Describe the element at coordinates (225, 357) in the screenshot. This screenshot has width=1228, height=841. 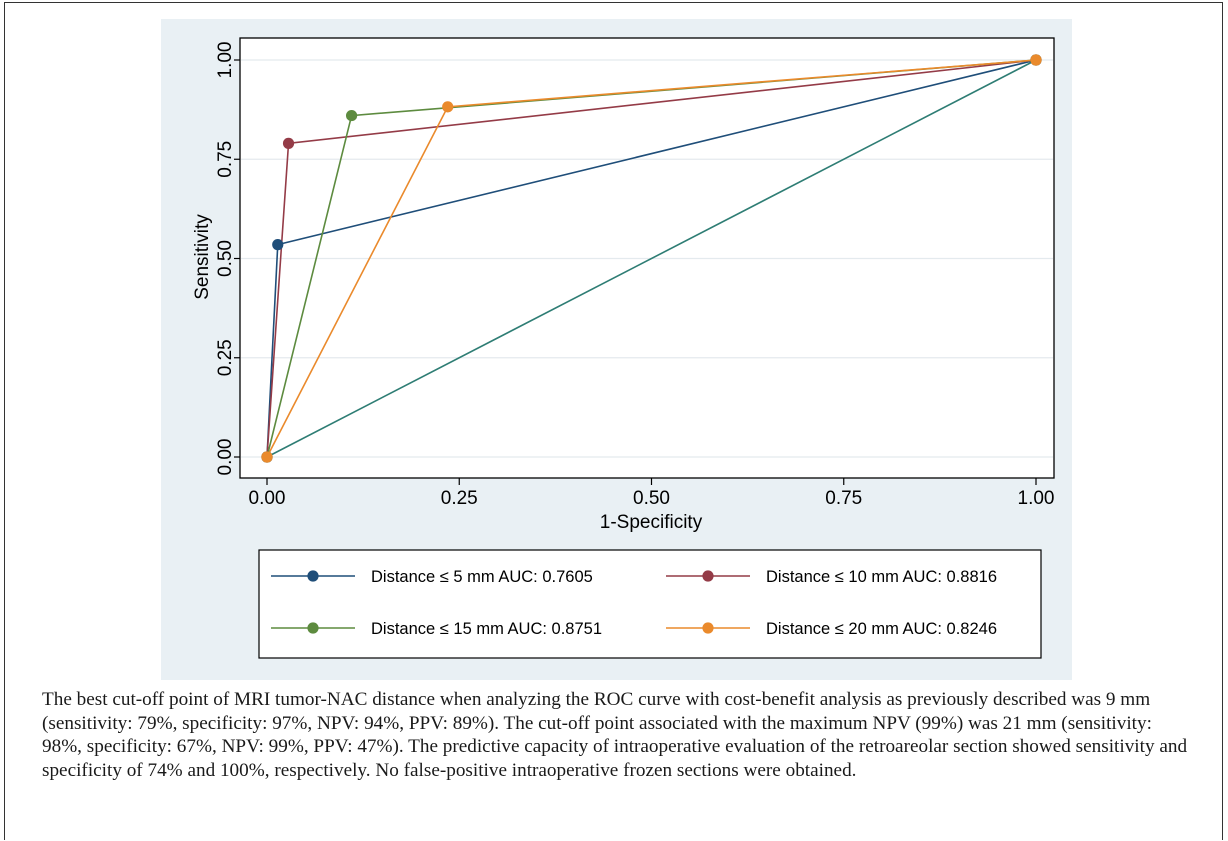
I see `y-tick-label: 0.25` at that location.